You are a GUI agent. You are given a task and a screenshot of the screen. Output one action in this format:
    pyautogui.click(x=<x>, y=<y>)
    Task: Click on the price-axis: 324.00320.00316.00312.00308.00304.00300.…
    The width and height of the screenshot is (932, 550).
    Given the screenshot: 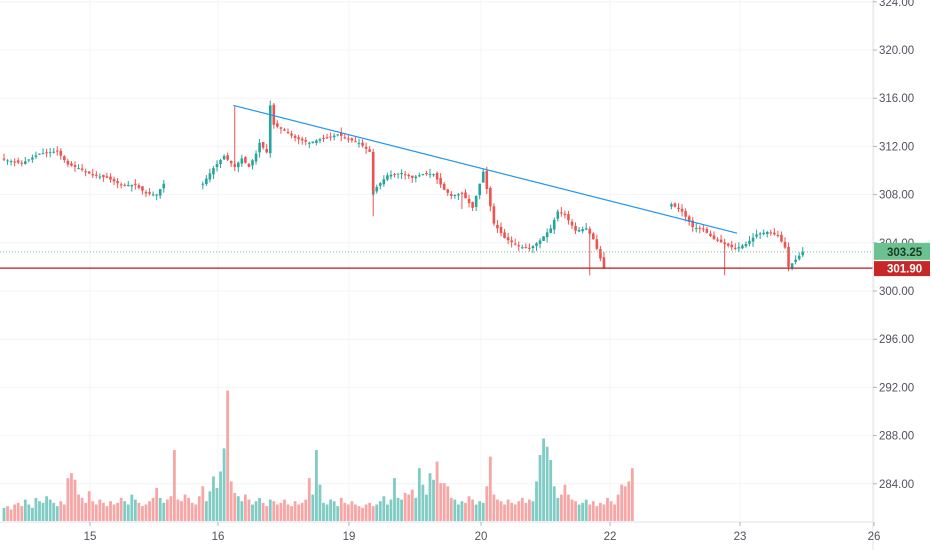 What is the action you would take?
    pyautogui.click(x=893, y=275)
    